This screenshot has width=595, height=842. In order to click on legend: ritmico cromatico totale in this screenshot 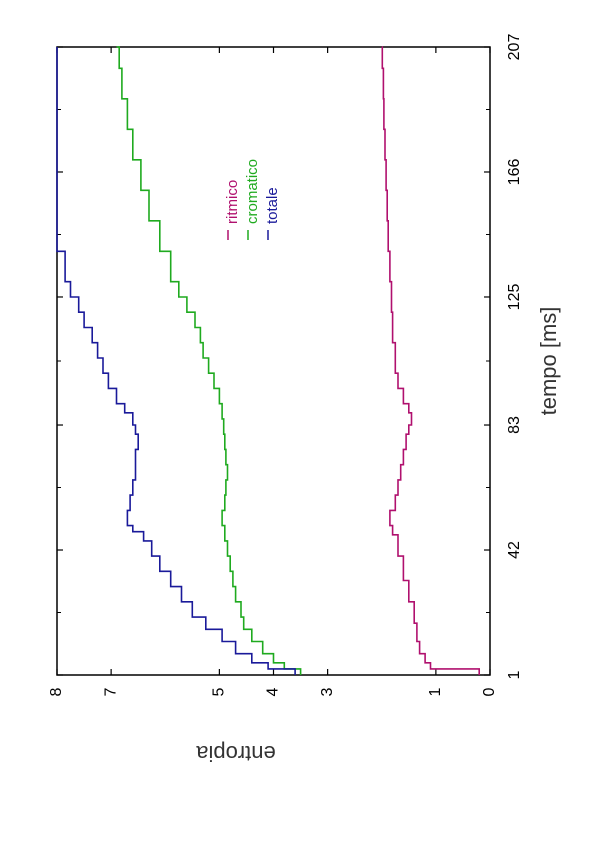, I will do `click(252, 199)`.